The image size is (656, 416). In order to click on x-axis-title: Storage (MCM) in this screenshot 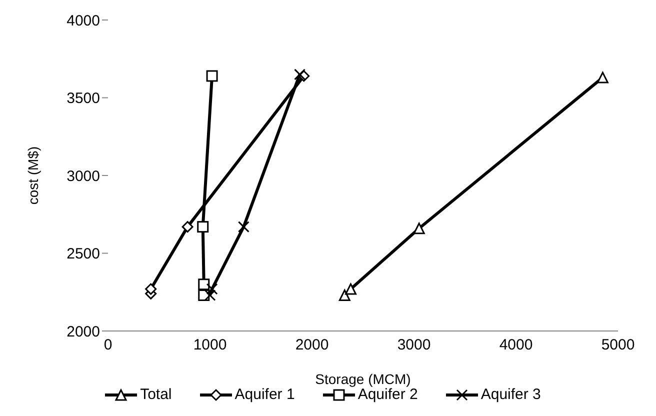, I will do `click(363, 379)`.